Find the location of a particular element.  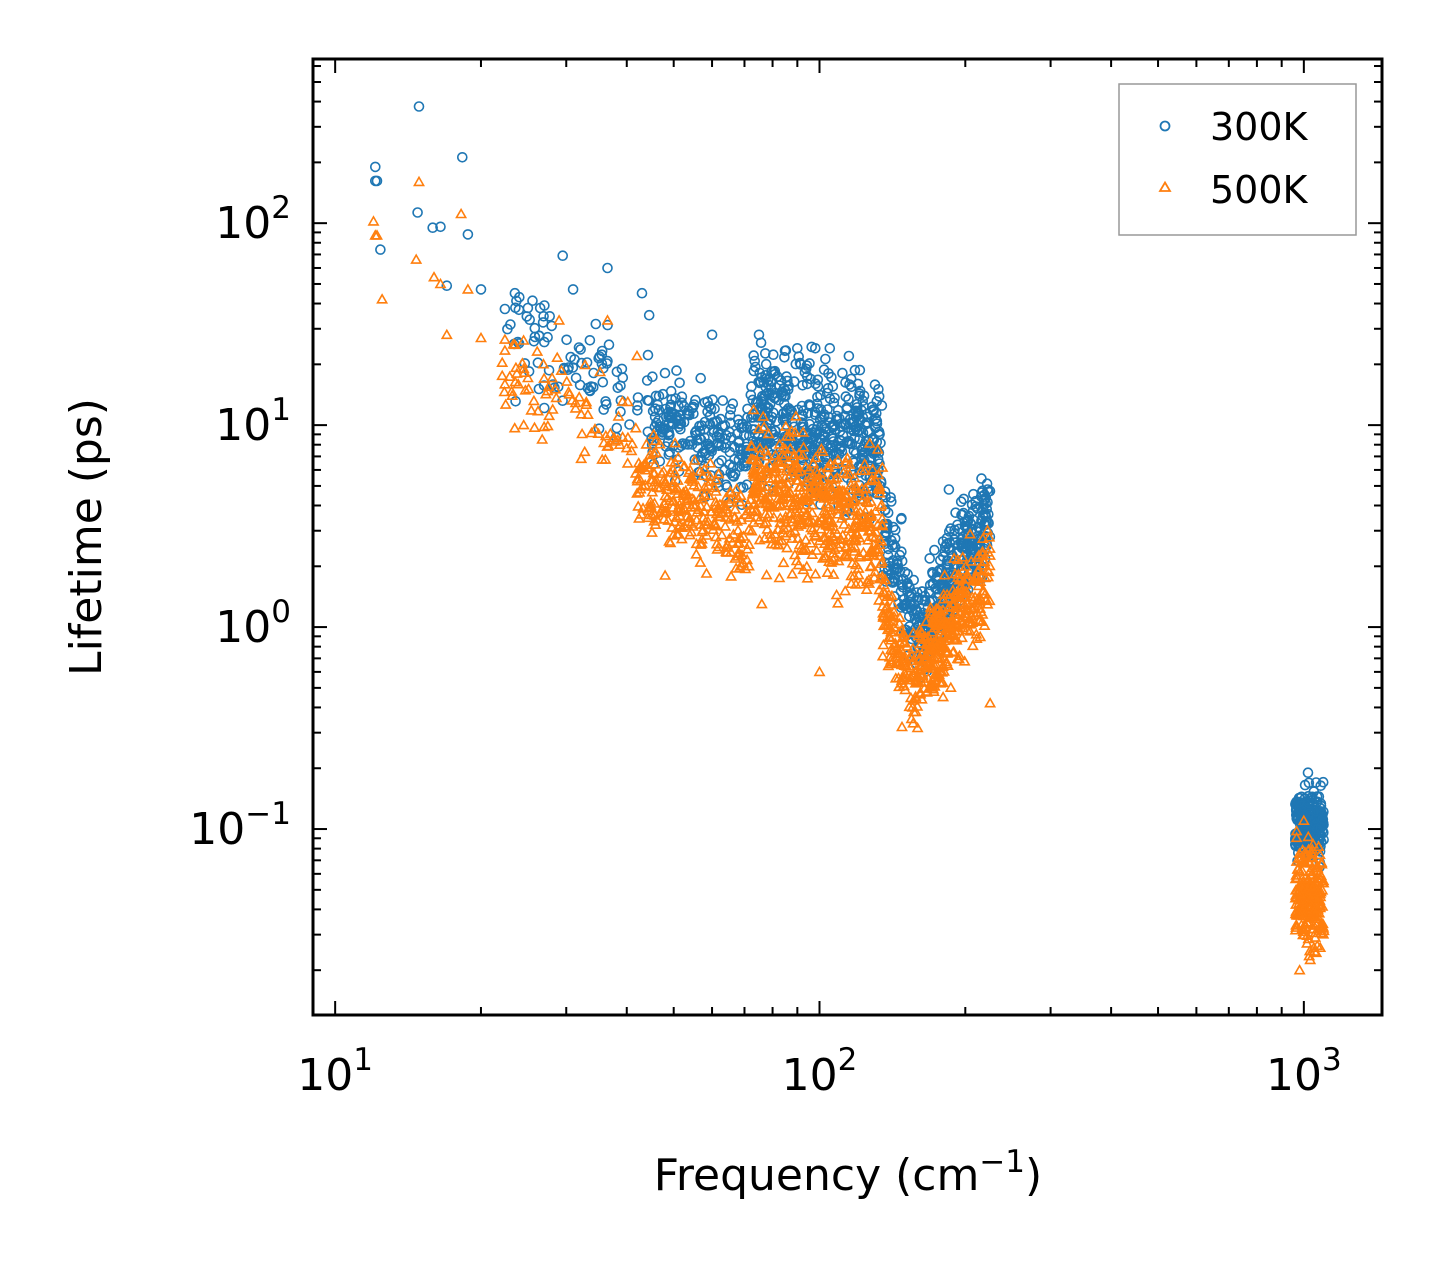

x-axis-label: Frequency (cm−1) is located at coordinates (848, 1172).